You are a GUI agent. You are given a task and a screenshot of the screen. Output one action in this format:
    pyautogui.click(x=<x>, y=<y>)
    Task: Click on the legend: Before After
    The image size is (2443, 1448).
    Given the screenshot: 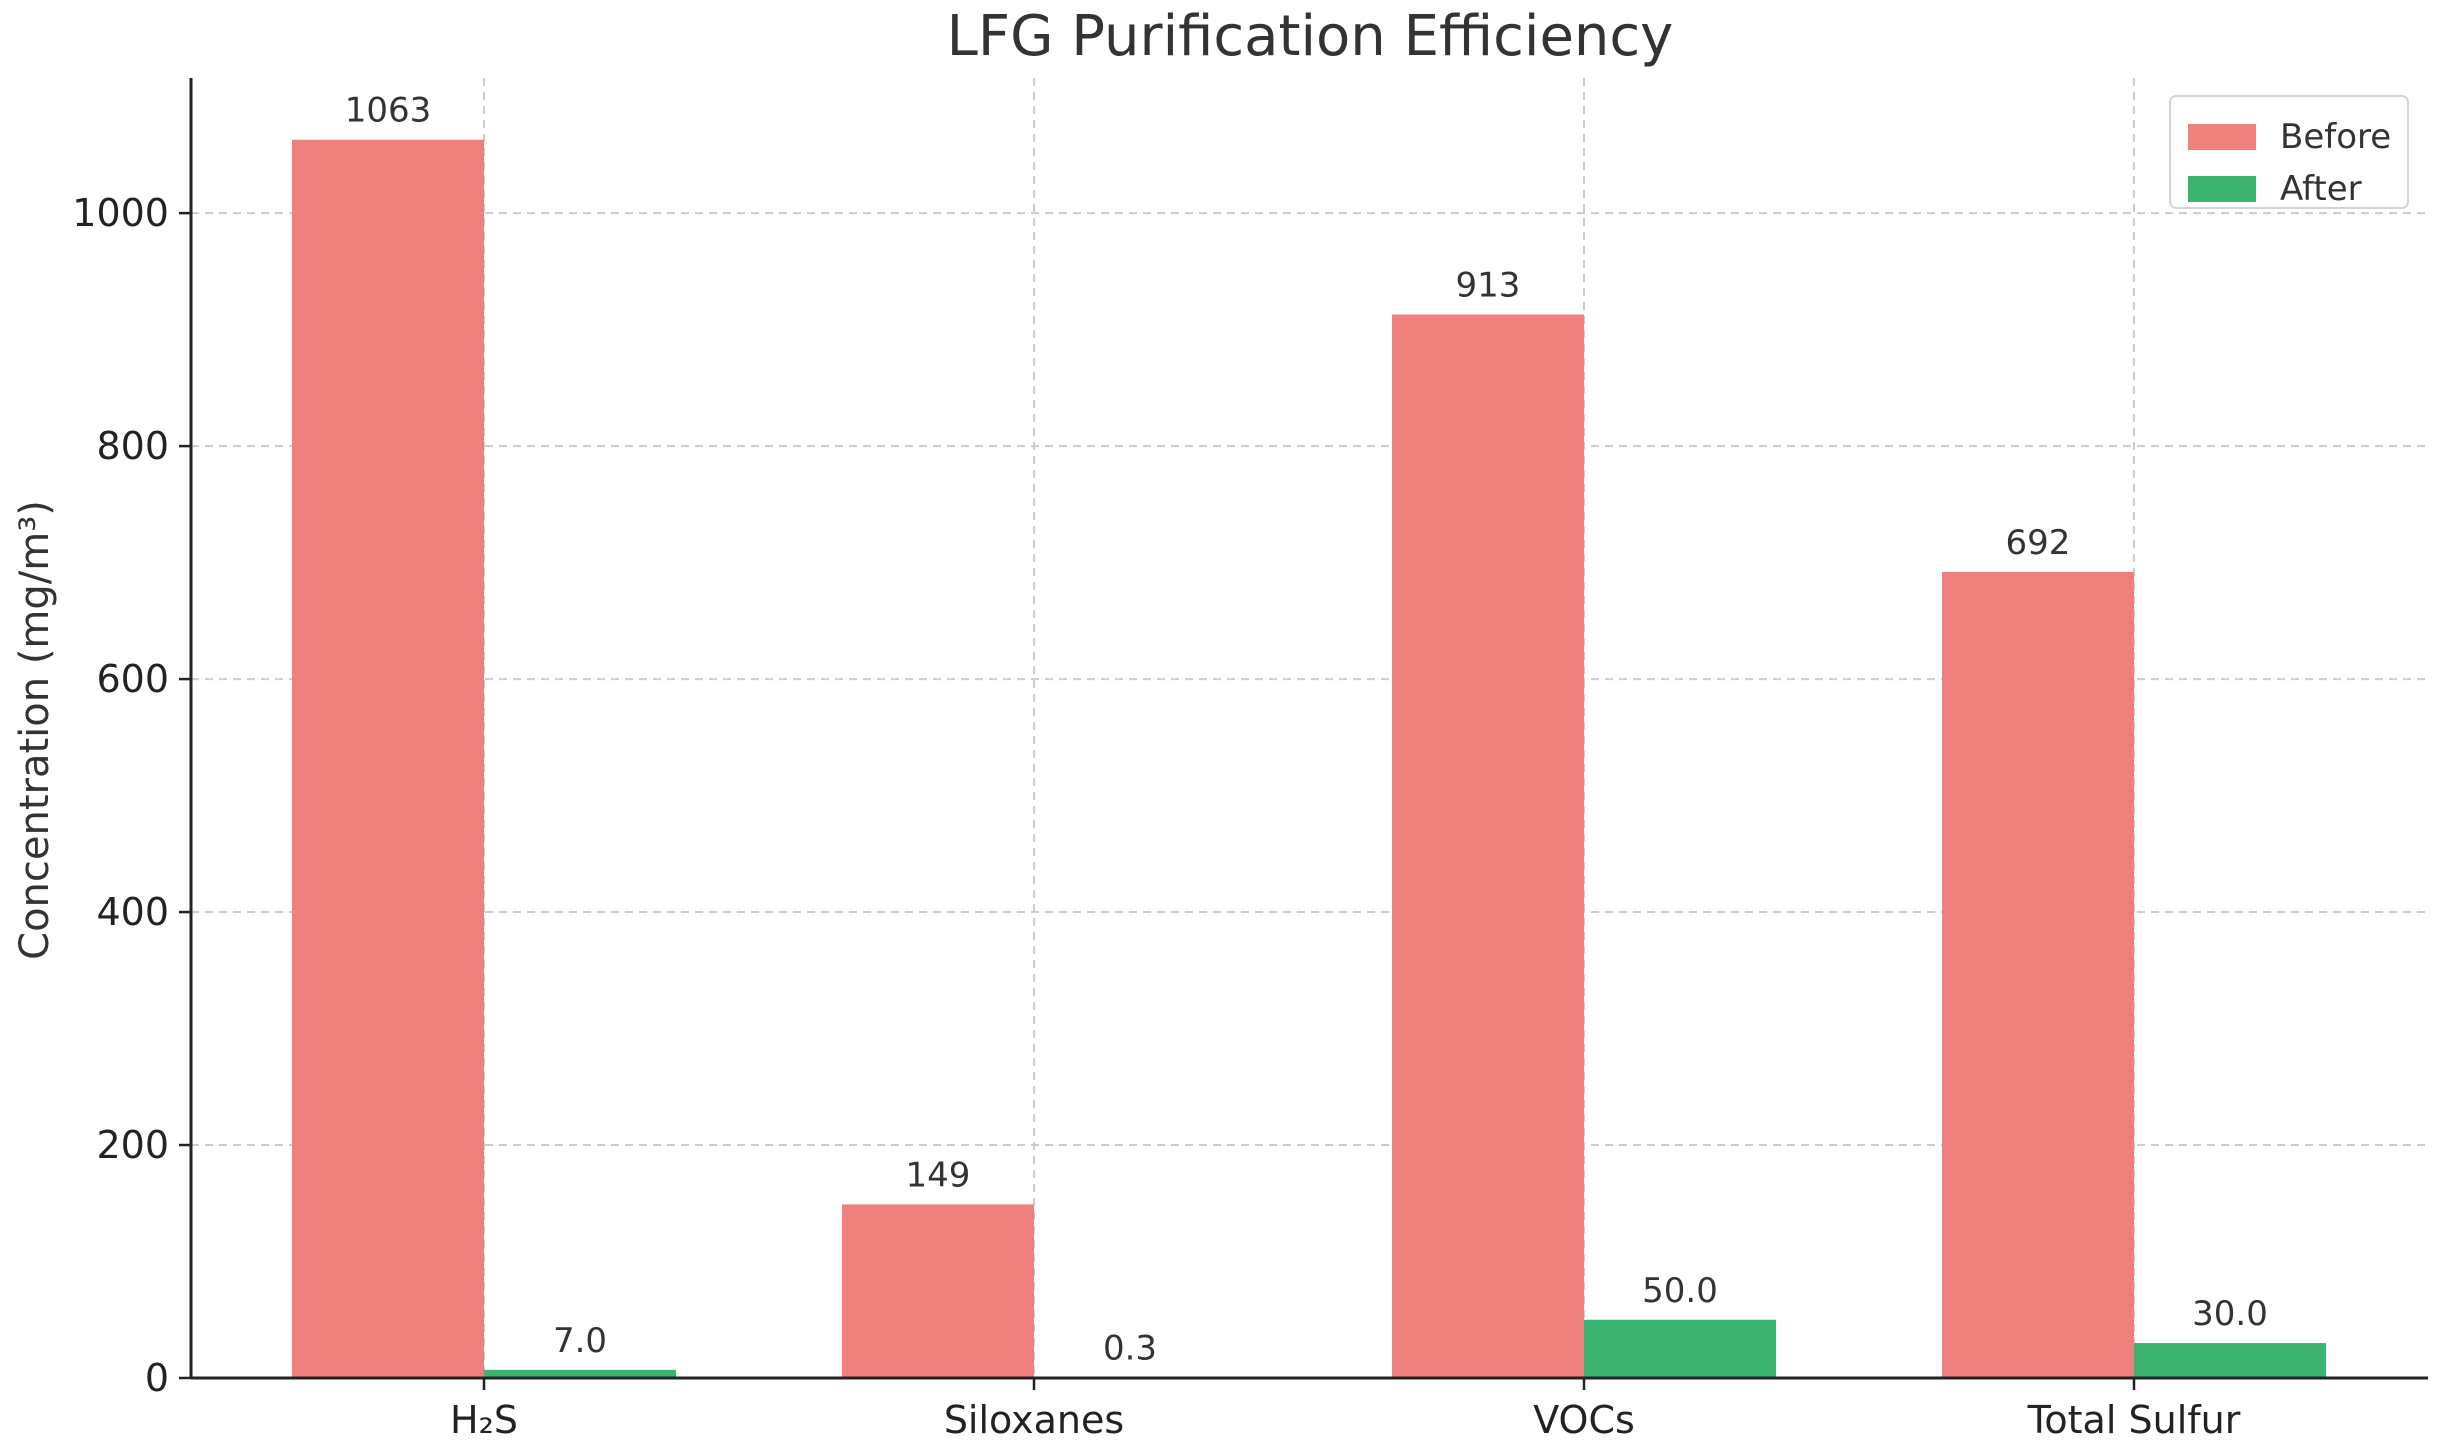 What is the action you would take?
    pyautogui.click(x=2289, y=152)
    